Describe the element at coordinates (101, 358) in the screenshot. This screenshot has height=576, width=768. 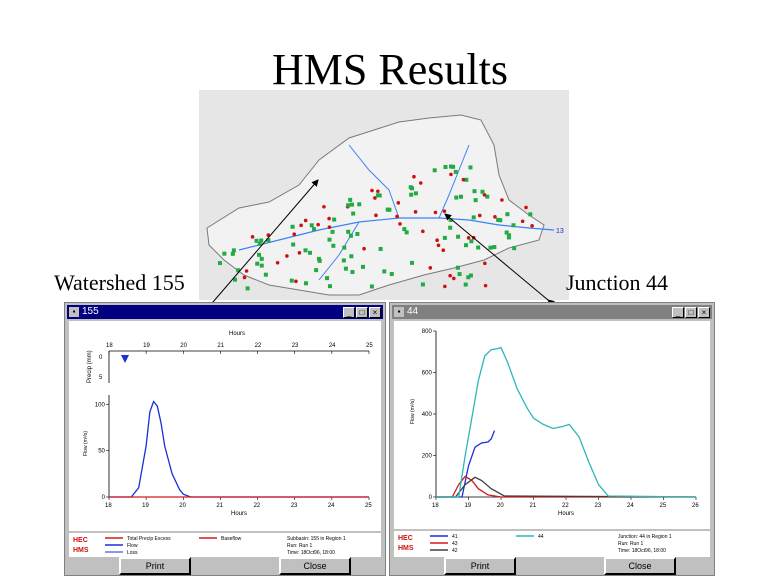
I see `precip-ytick-0: 0` at that location.